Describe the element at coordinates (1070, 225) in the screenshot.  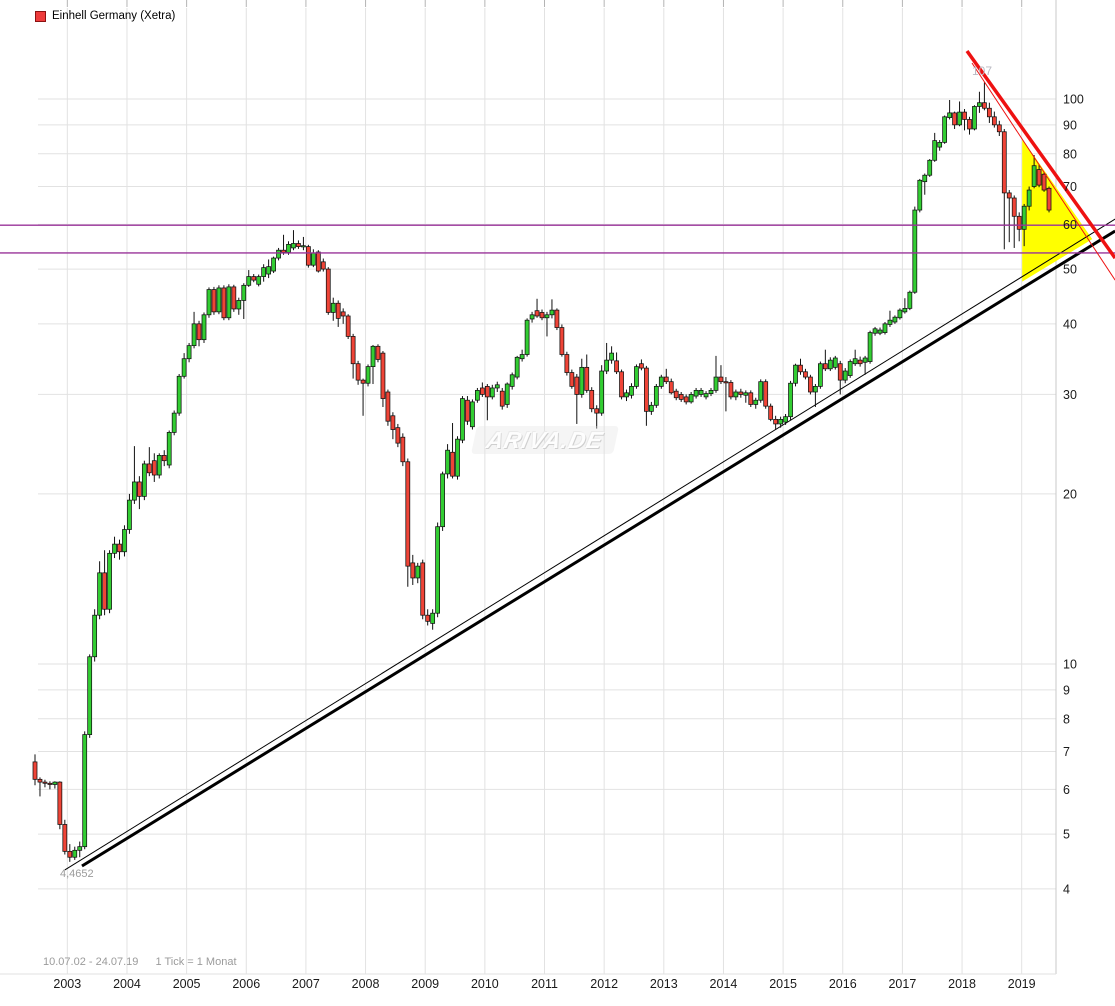
I see `y-tick-label: 60` at that location.